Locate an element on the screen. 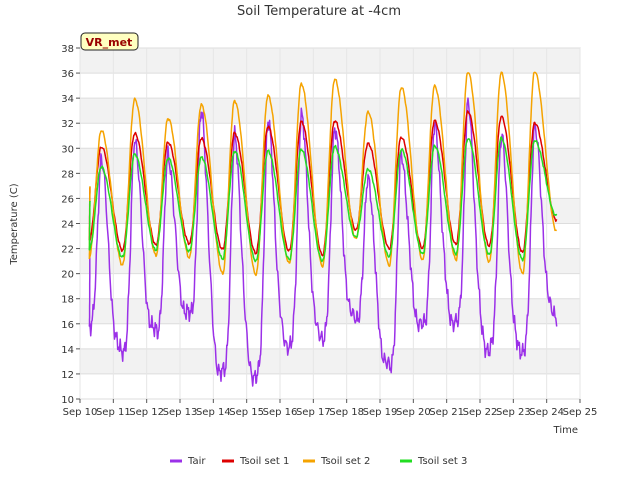  x-tick-label: Sep 16 is located at coordinates (280, 412).